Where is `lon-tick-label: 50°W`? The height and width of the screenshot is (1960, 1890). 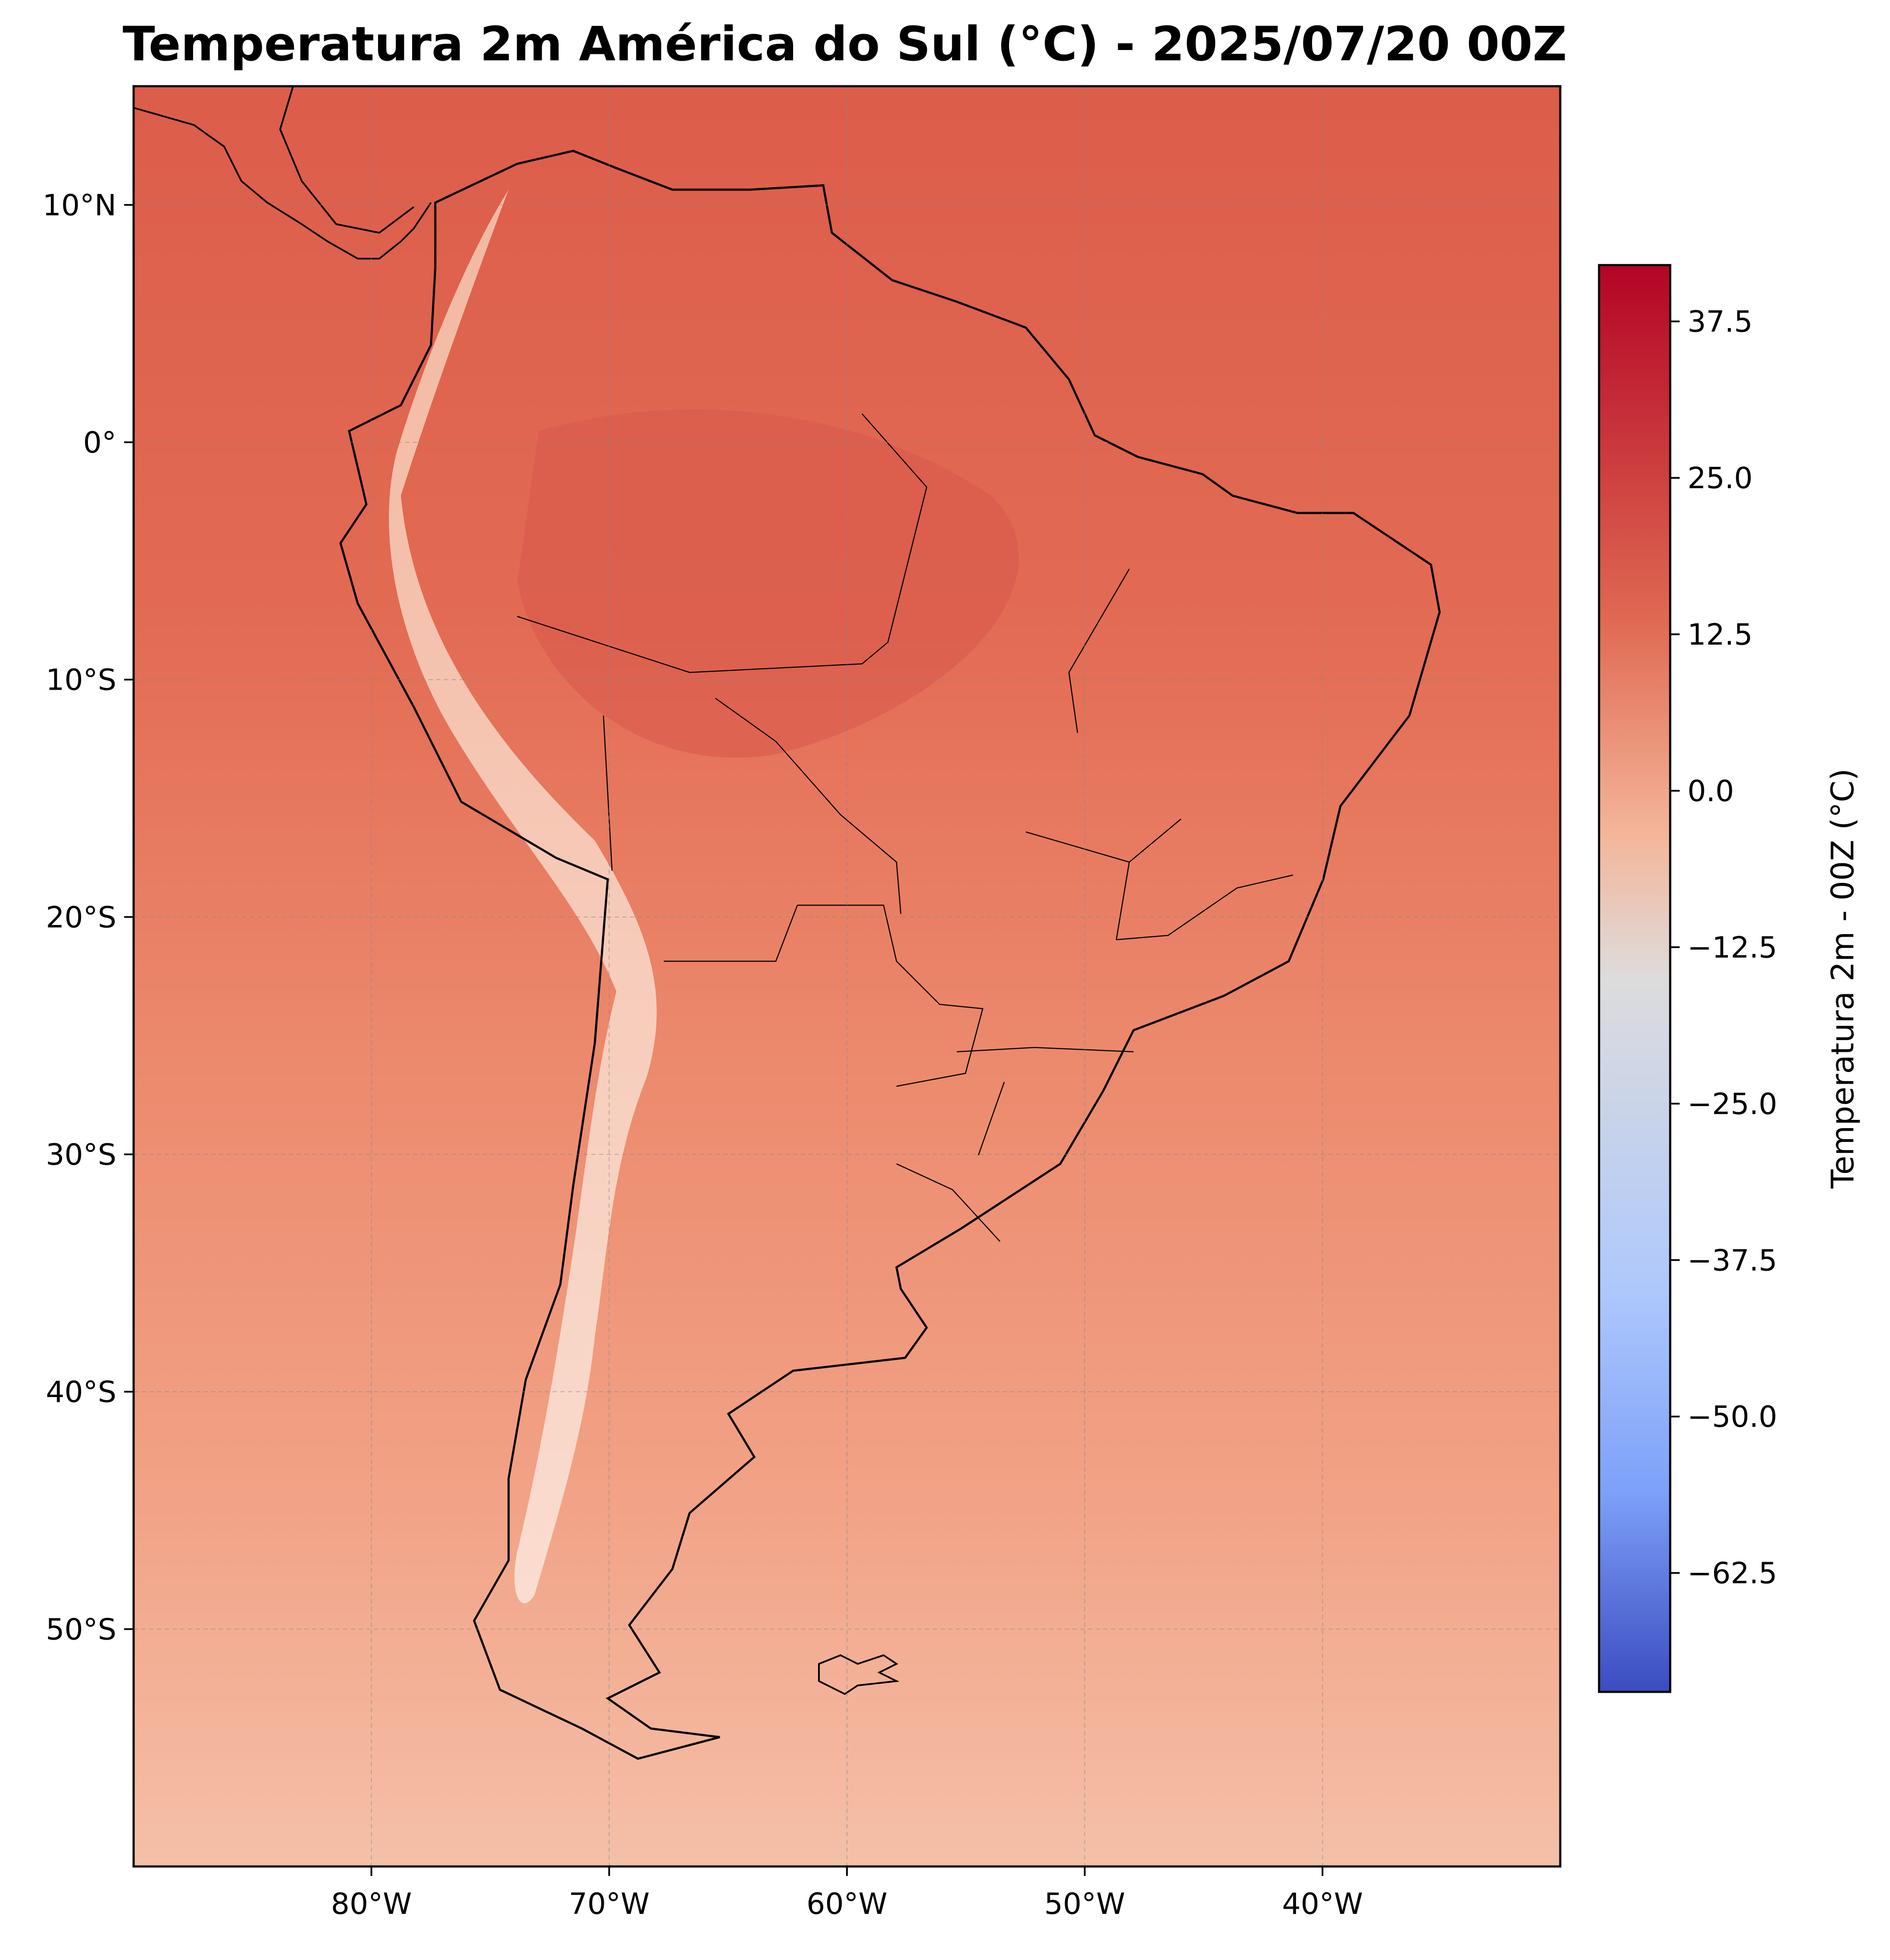
lon-tick-label: 50°W is located at coordinates (1084, 1904).